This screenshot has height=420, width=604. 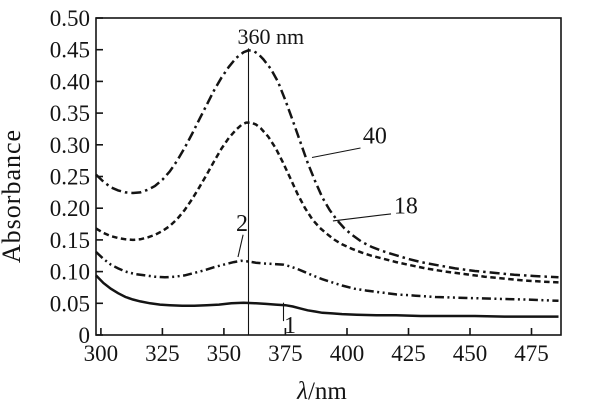 What do you see at coordinates (85, 335) in the screenshot?
I see `y-axis-tick-label: 0` at bounding box center [85, 335].